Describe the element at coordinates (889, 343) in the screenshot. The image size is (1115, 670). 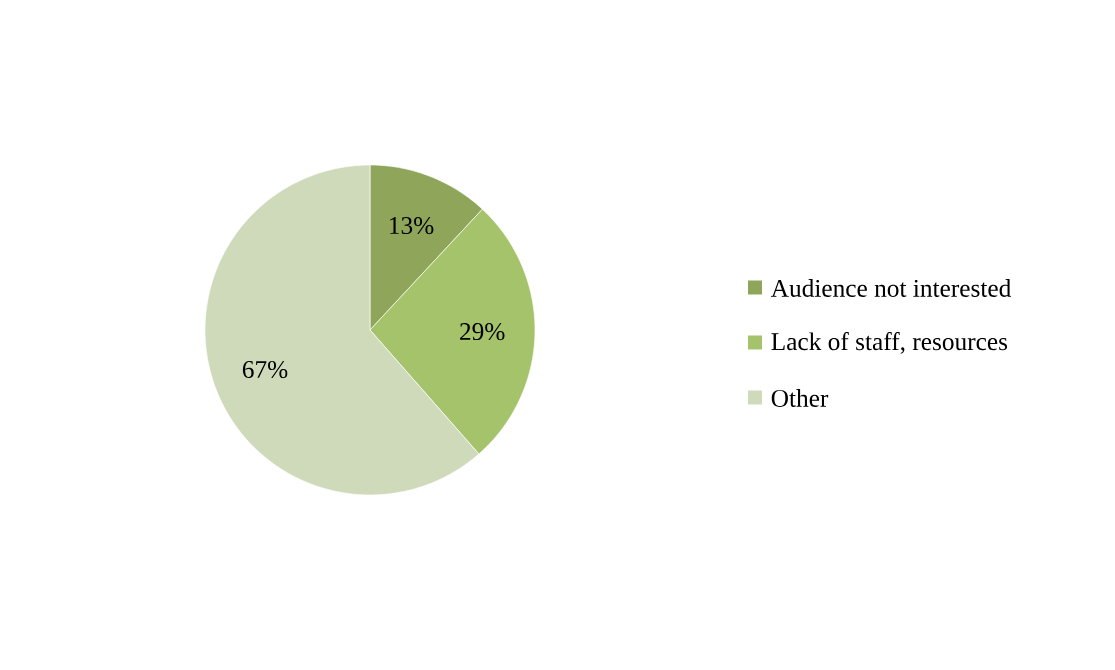
I see `legend-label: Lack of staff, resources` at that location.